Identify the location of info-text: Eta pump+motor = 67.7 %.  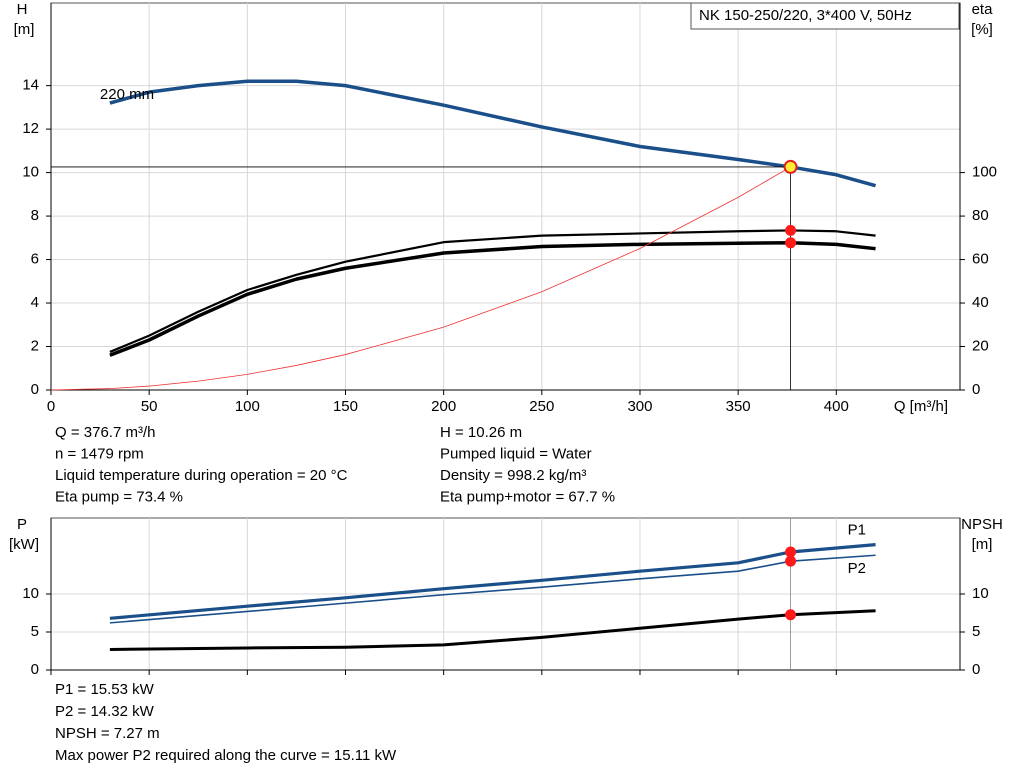
(527, 496).